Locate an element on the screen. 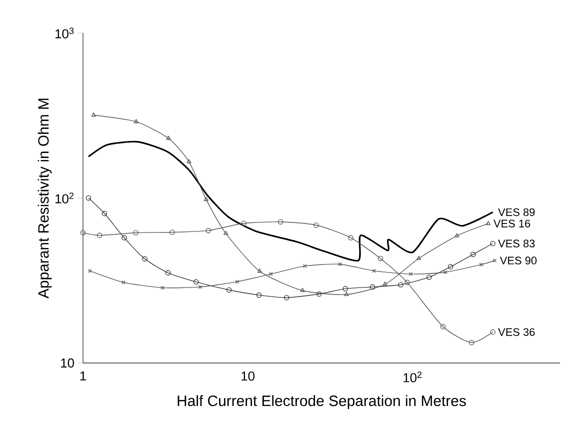 The height and width of the screenshot is (426, 568). y-tick-label: 10 is located at coordinates (67, 363).